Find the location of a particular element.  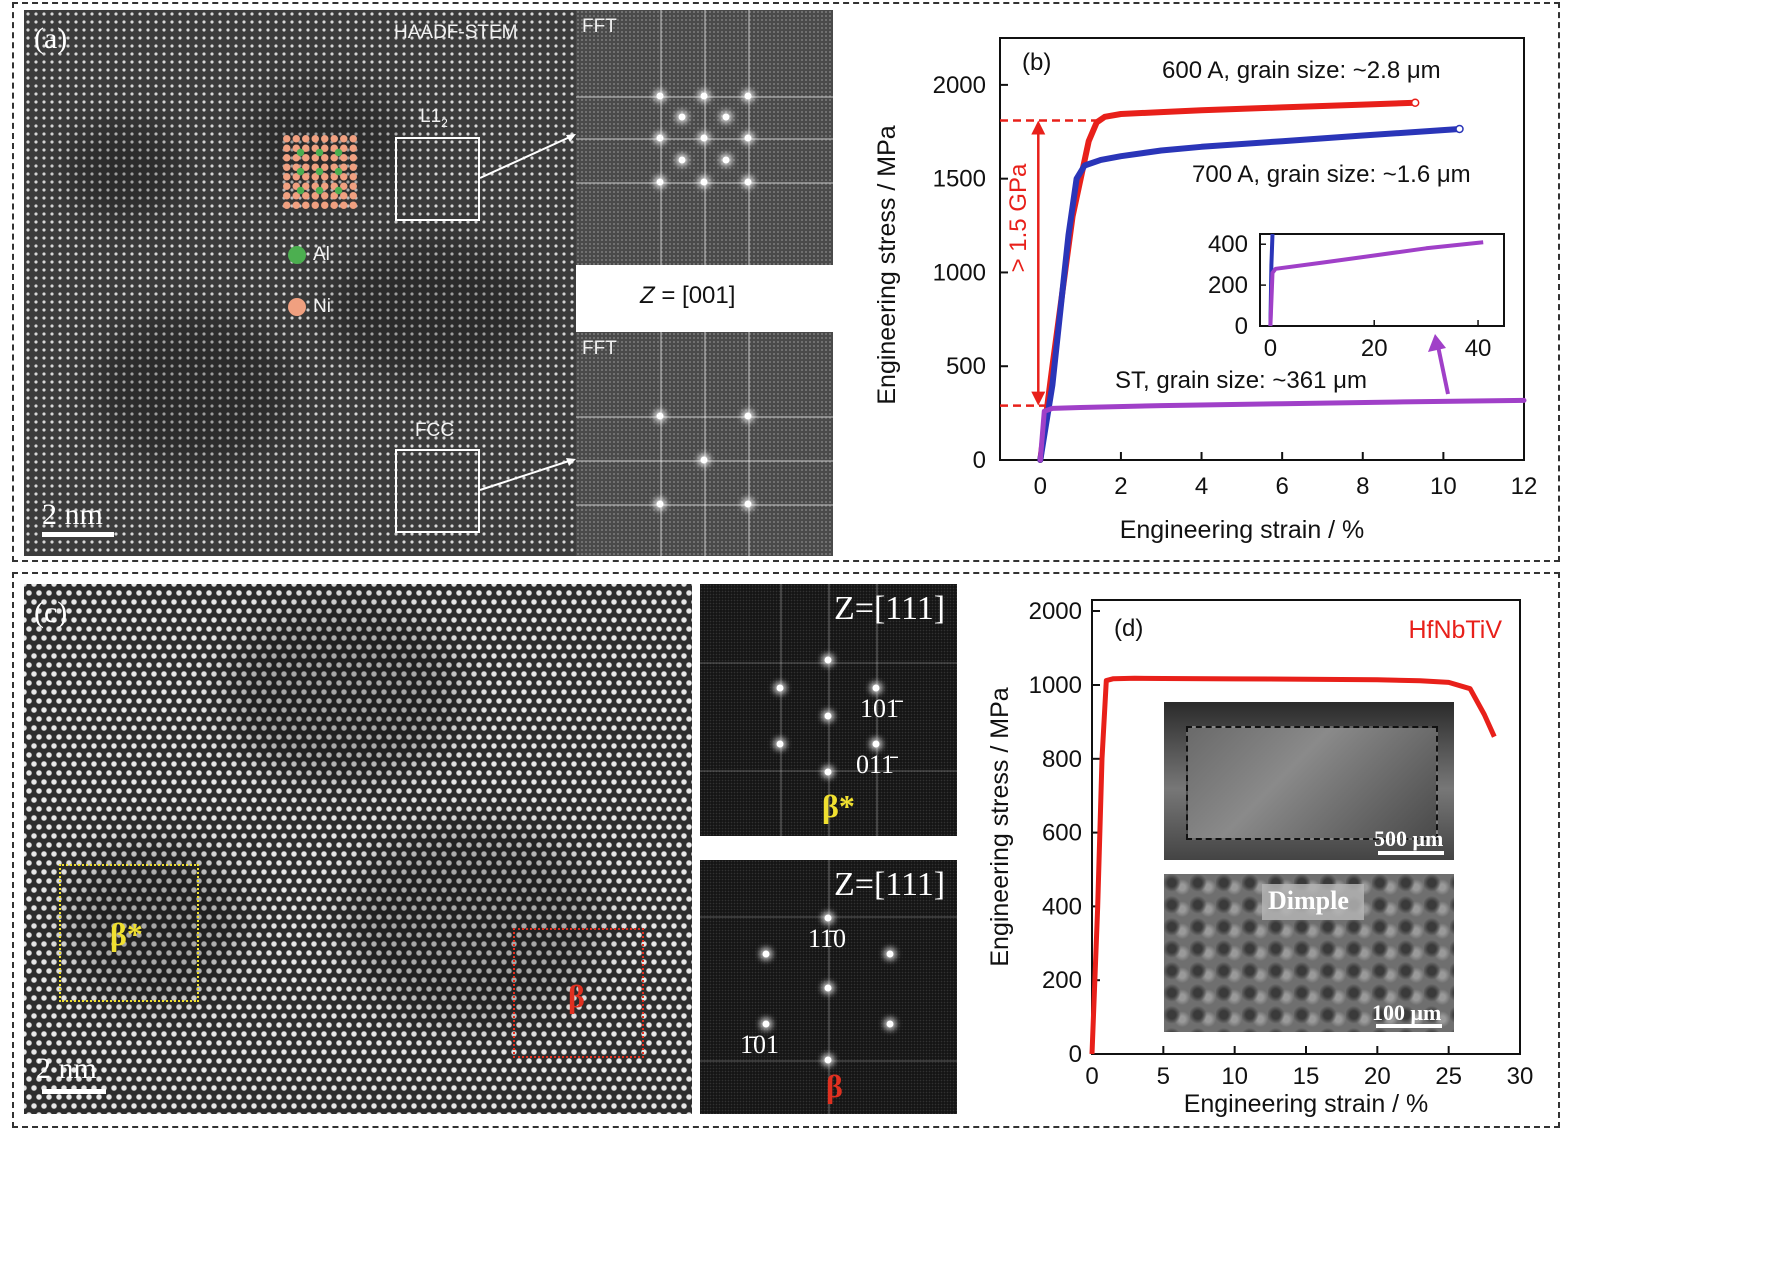

beta-region-label: β is located at coordinates (576, 996).